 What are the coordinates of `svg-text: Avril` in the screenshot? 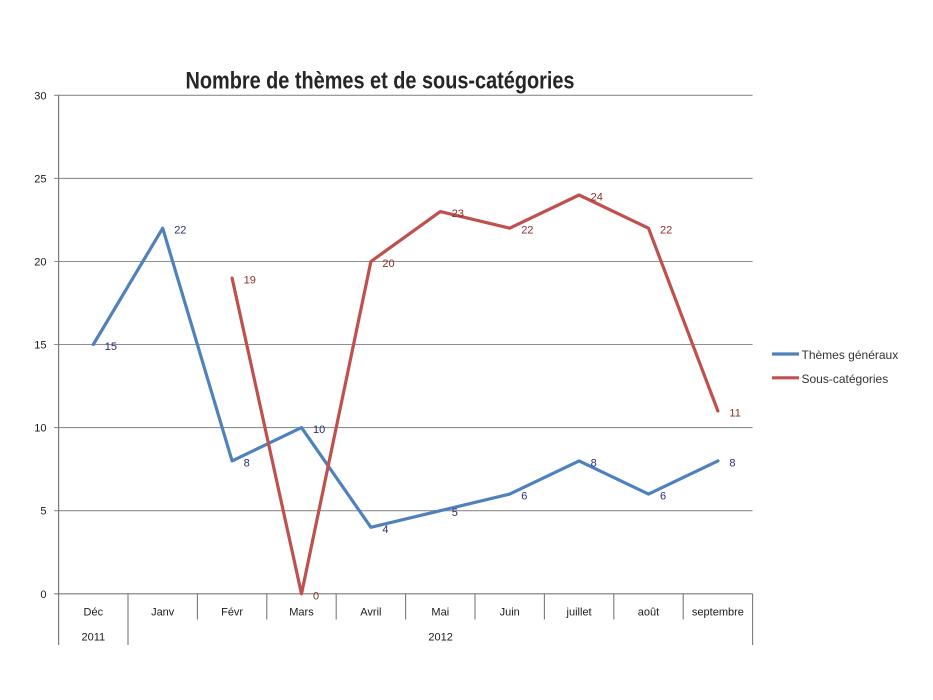 It's located at (370, 613).